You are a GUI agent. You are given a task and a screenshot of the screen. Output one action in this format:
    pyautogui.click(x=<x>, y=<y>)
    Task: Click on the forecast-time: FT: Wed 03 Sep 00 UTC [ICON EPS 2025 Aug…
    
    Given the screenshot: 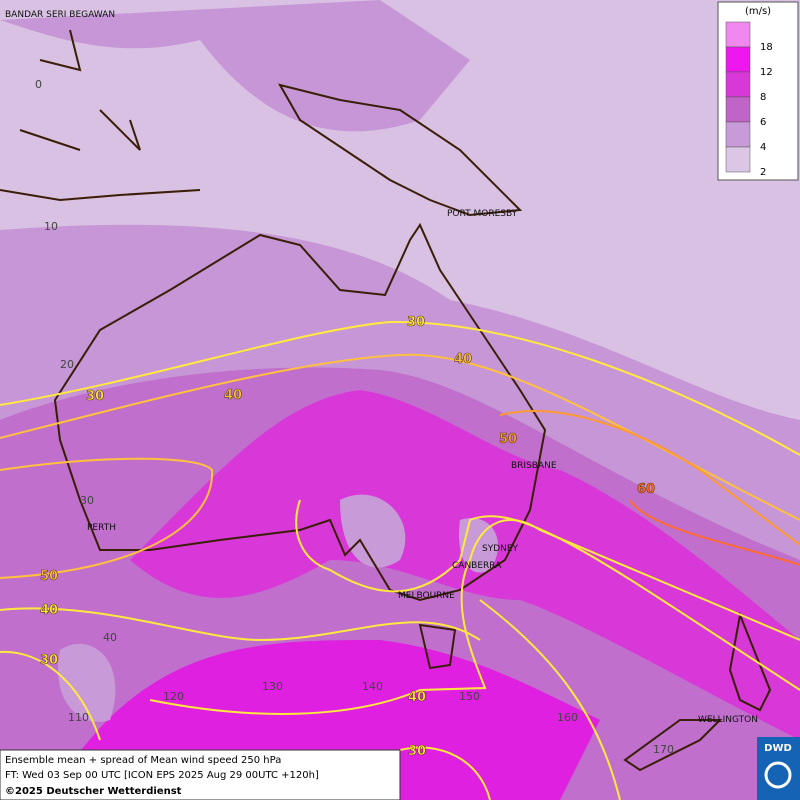 What is the action you would take?
    pyautogui.click(x=162, y=775)
    